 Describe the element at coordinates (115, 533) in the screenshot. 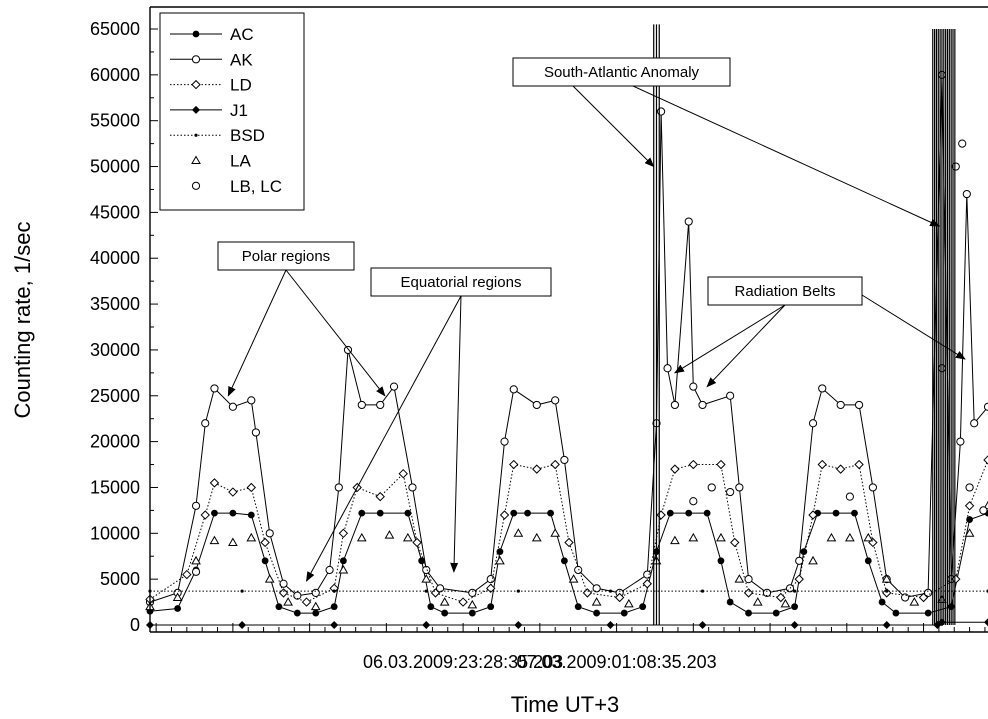

I see `y-tick-label: 10000` at that location.